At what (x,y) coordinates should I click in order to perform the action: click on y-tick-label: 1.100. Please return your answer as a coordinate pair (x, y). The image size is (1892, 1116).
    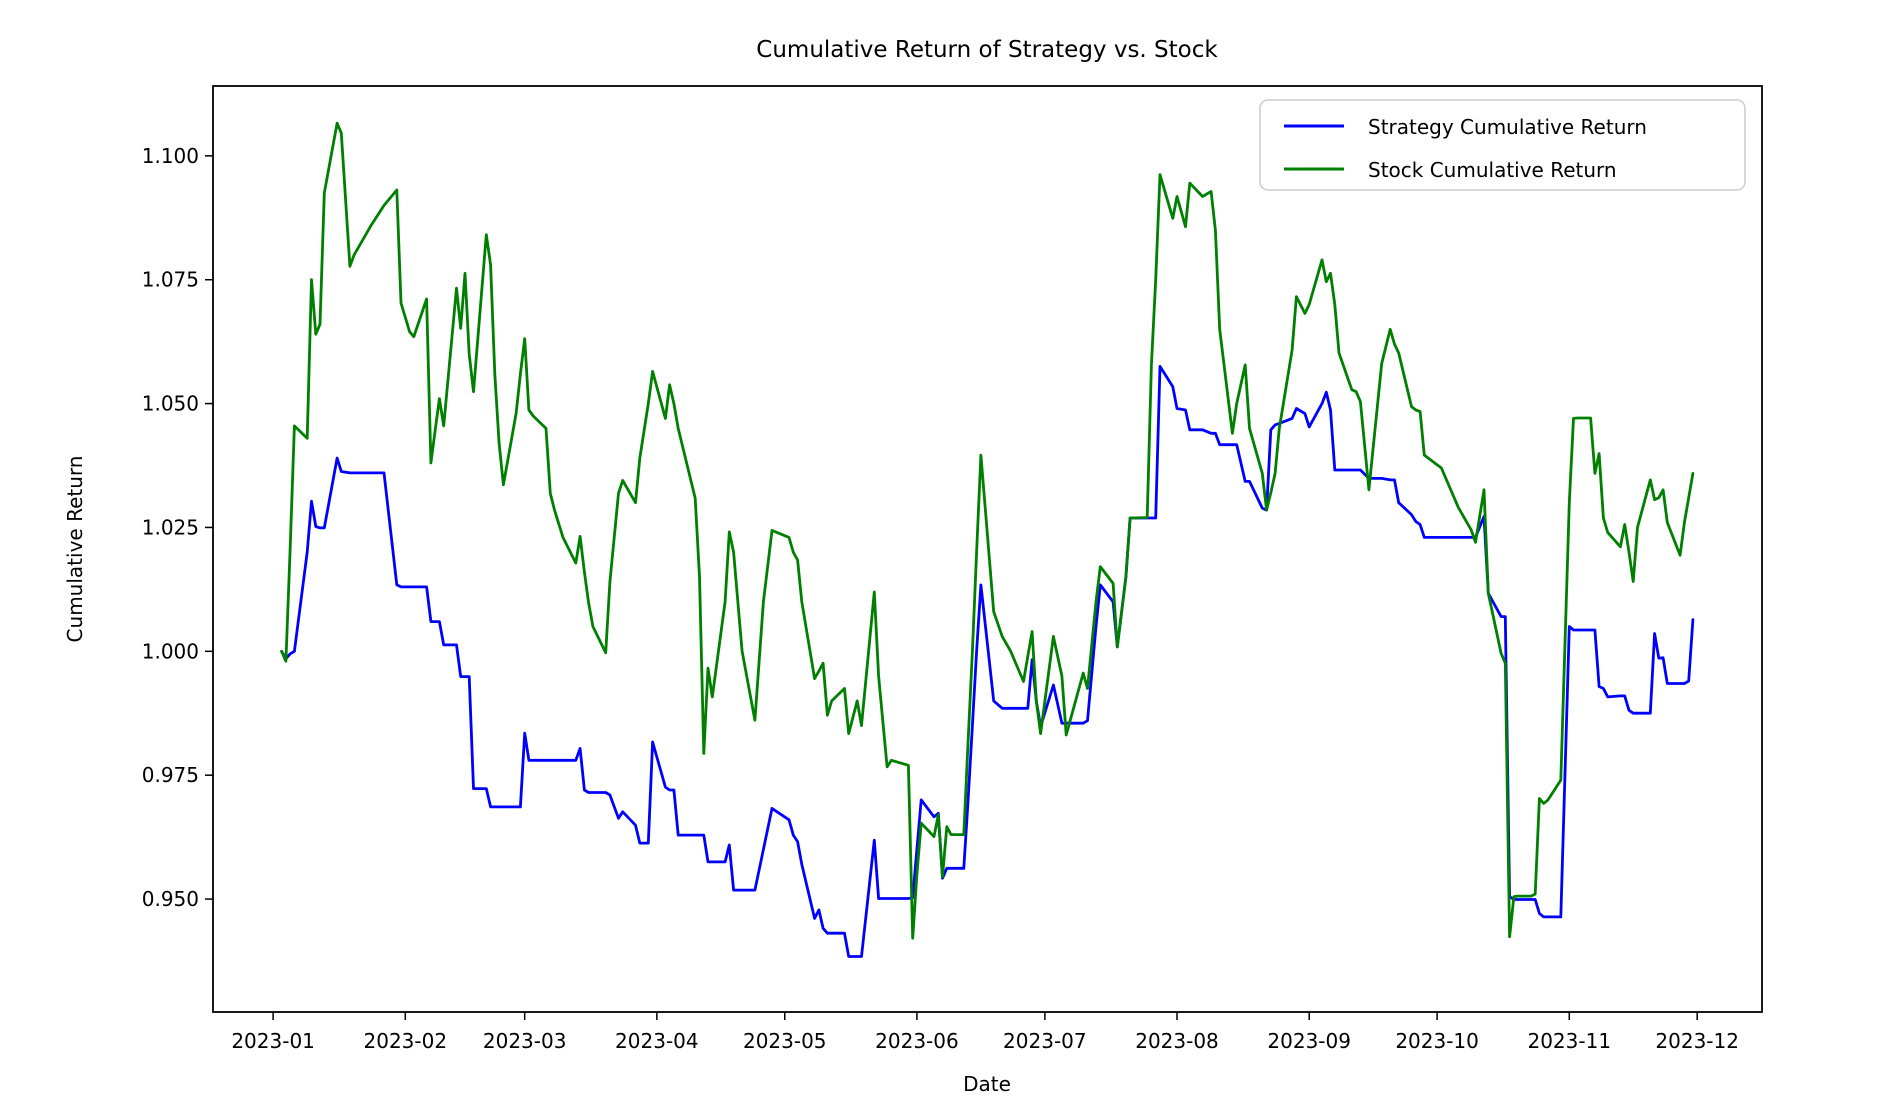
    Looking at the image, I should click on (170, 156).